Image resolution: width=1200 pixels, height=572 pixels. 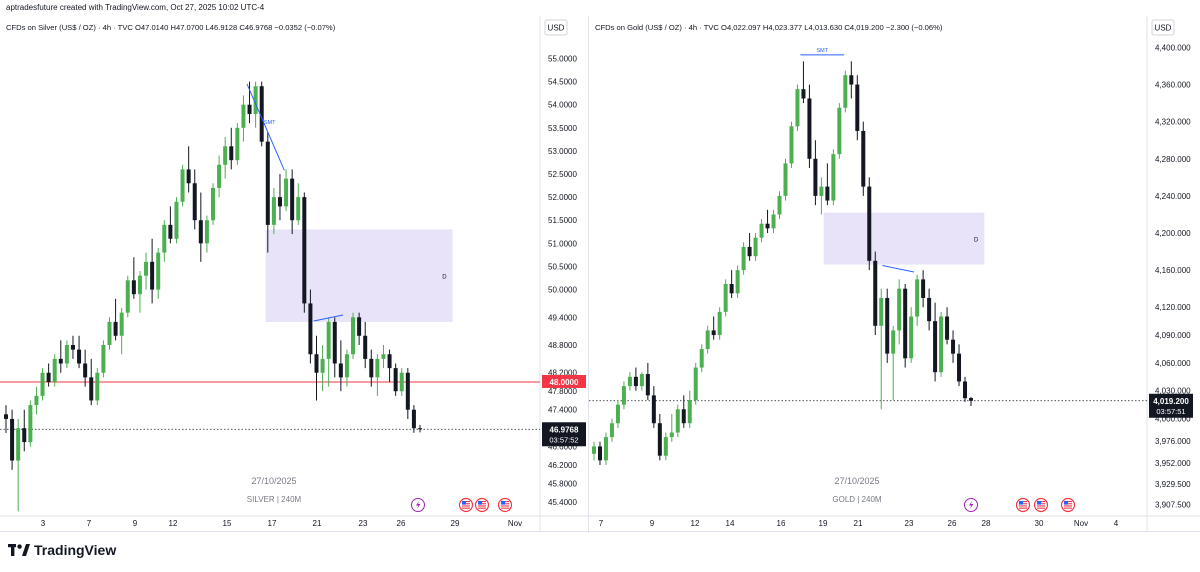 What do you see at coordinates (588, 274) in the screenshot?
I see `panel-divider` at bounding box center [588, 274].